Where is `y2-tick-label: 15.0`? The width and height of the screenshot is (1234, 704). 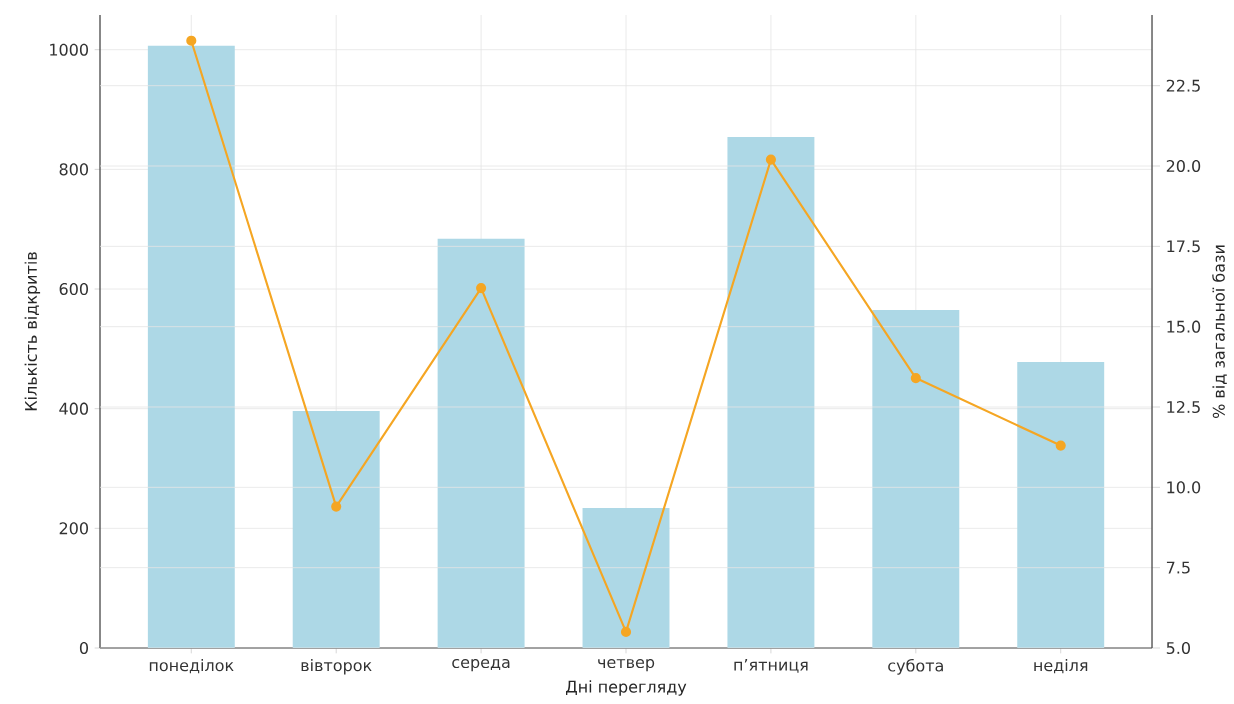 y2-tick-label: 15.0 is located at coordinates (1184, 326).